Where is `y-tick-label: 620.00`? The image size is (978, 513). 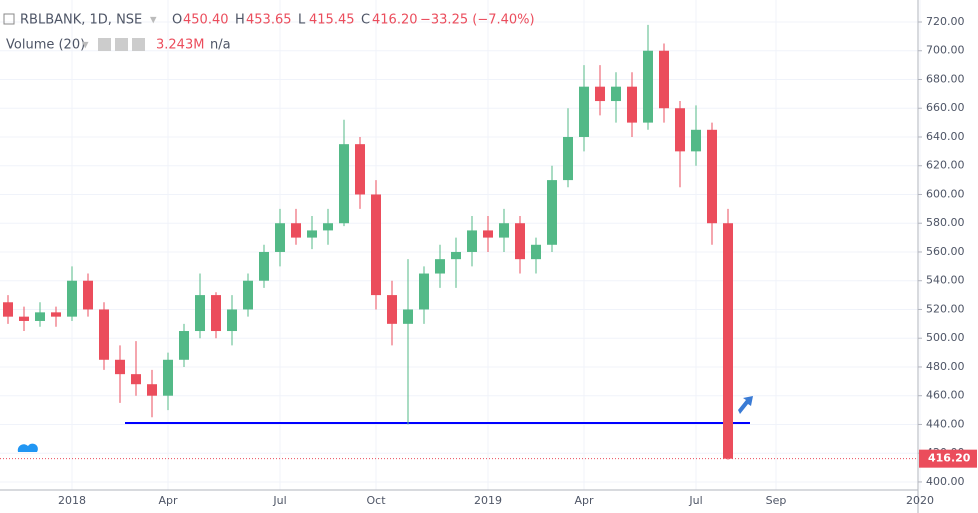 y-tick-label: 620.00 is located at coordinates (945, 165).